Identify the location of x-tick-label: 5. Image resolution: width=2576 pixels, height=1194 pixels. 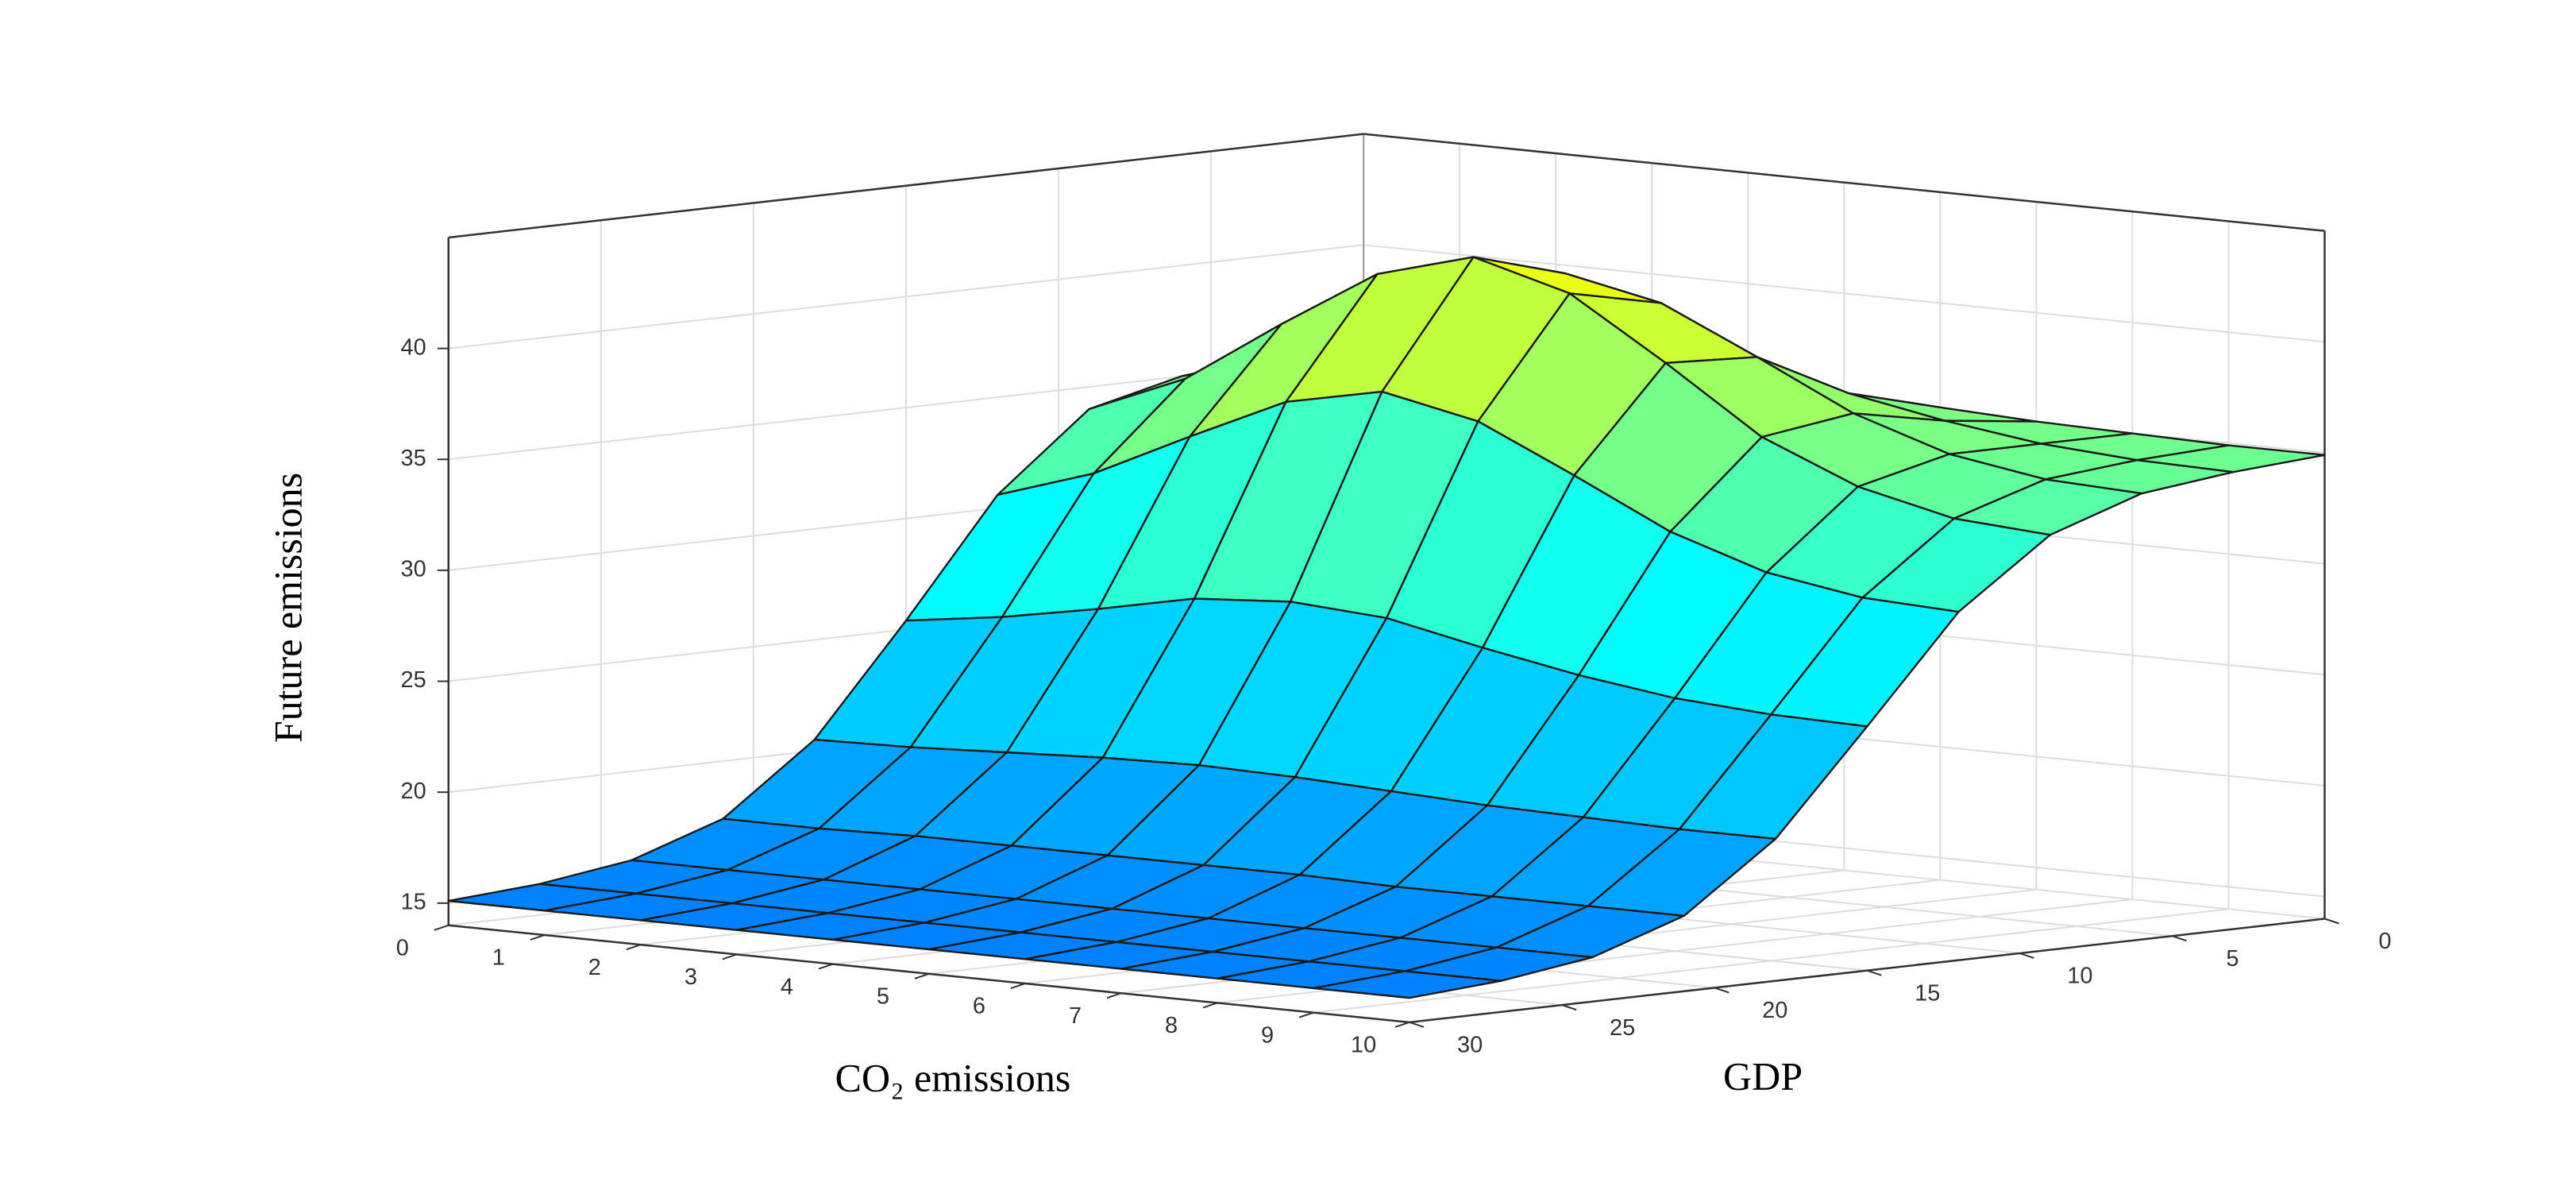
(883, 996).